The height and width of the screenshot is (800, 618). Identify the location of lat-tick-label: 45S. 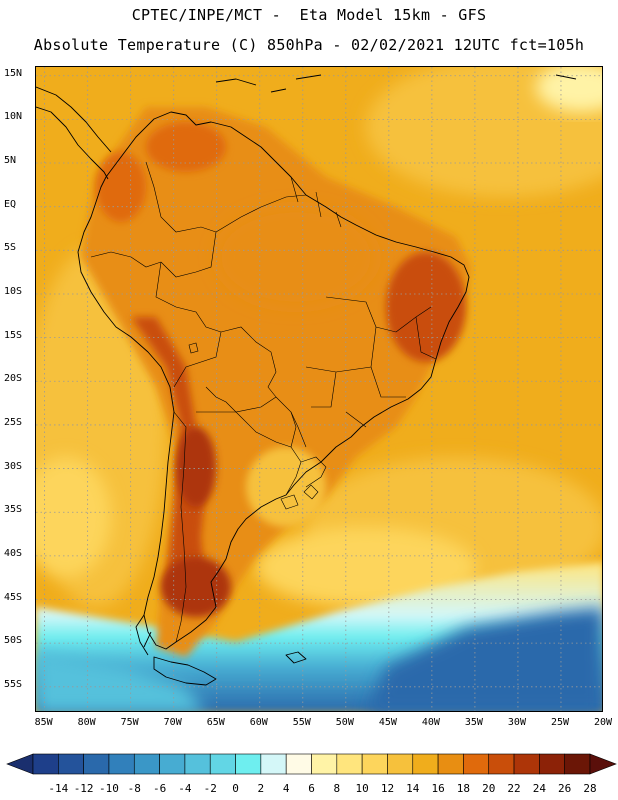
(13, 597).